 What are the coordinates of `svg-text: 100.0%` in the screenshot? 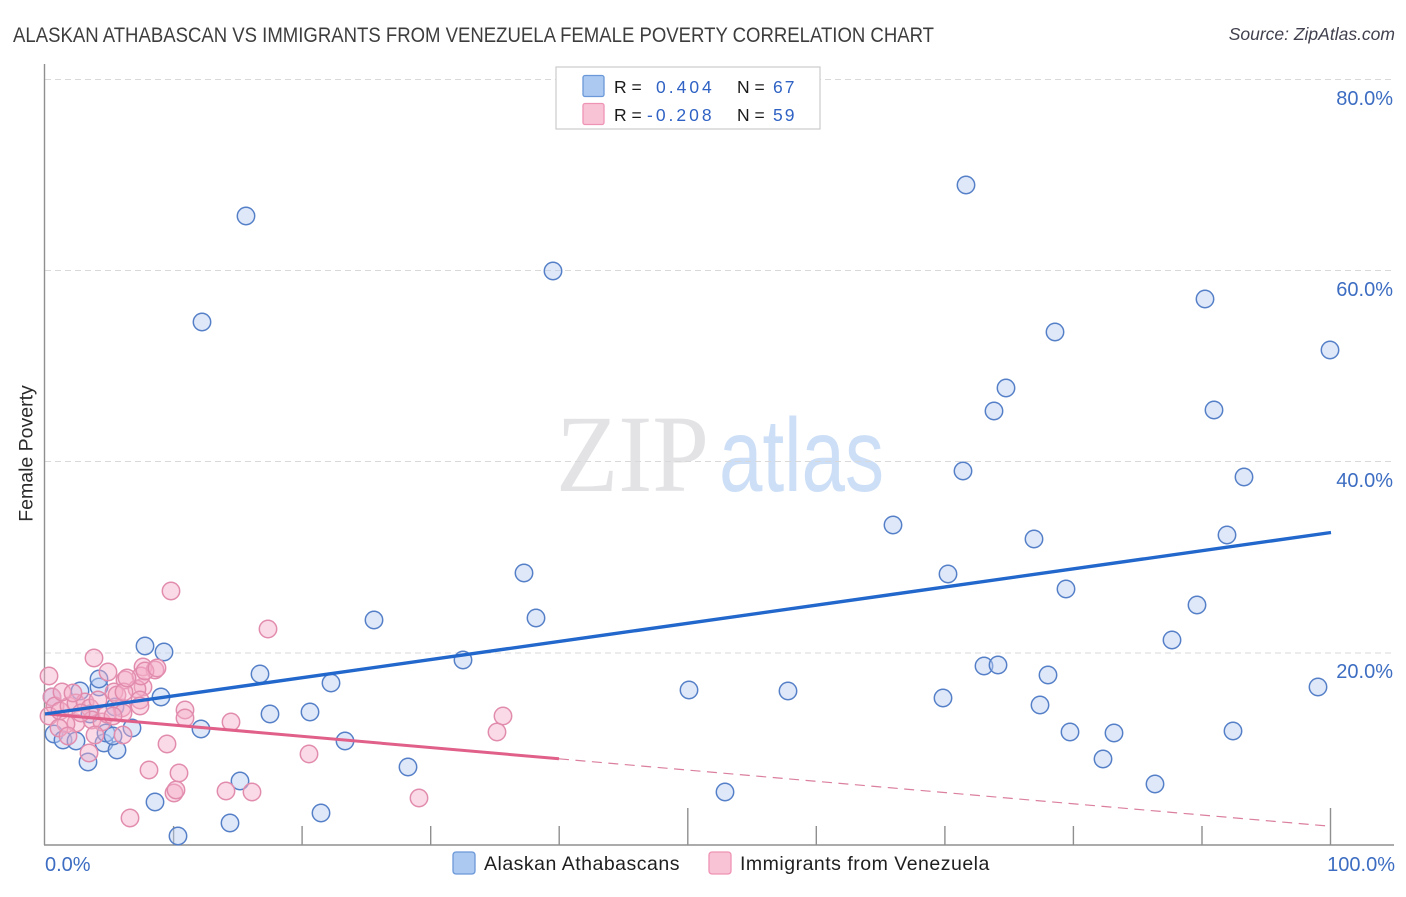 It's located at (1361, 865).